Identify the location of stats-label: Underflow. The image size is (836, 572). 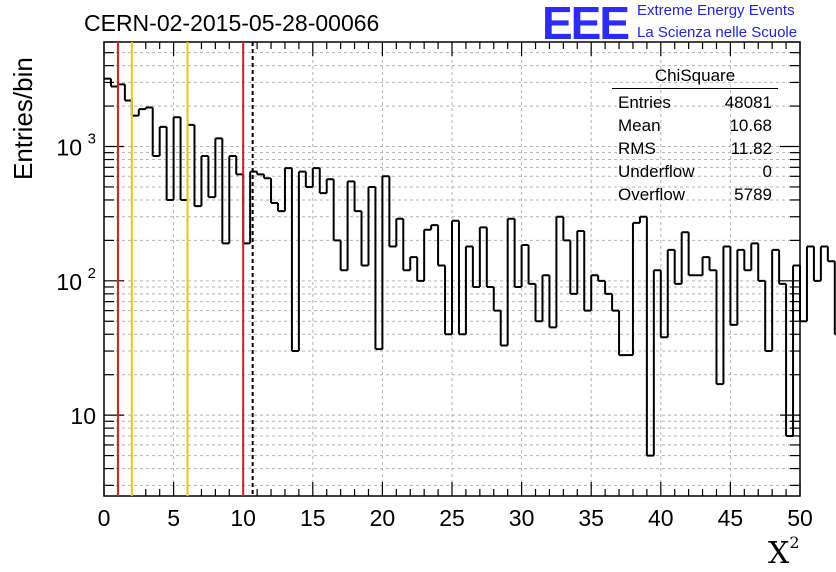
(656, 171).